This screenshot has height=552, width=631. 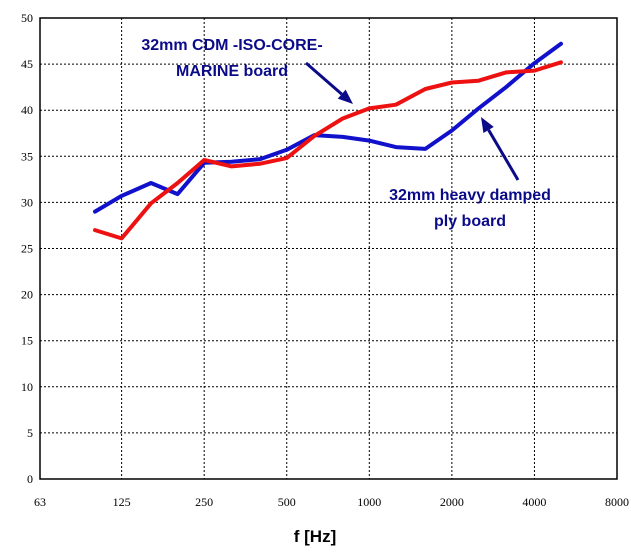 What do you see at coordinates (452, 502) in the screenshot?
I see `x-tick-label: 2000` at bounding box center [452, 502].